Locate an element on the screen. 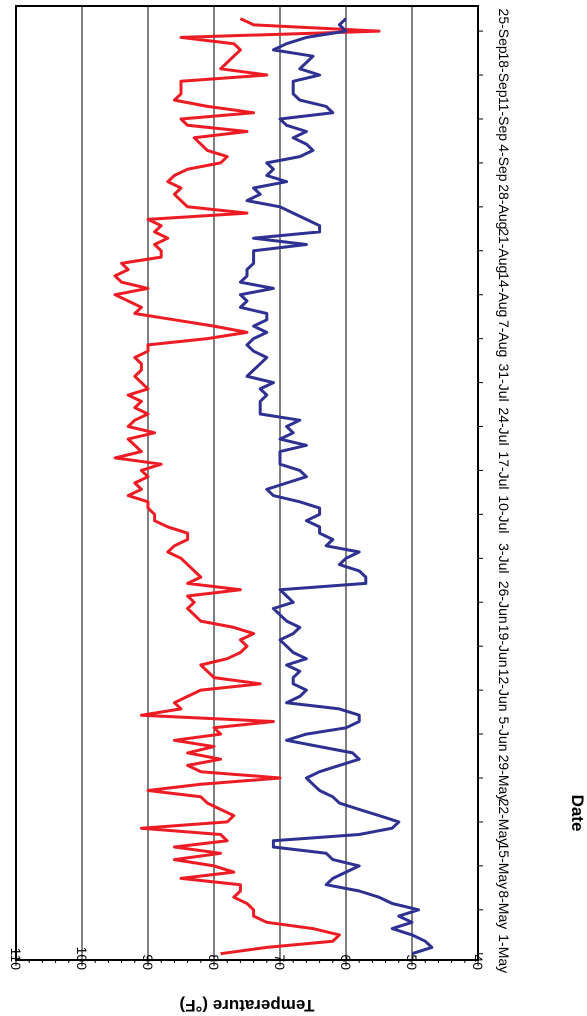 The image size is (587, 1016). x-tick-label: 29-May is located at coordinates (504, 778).